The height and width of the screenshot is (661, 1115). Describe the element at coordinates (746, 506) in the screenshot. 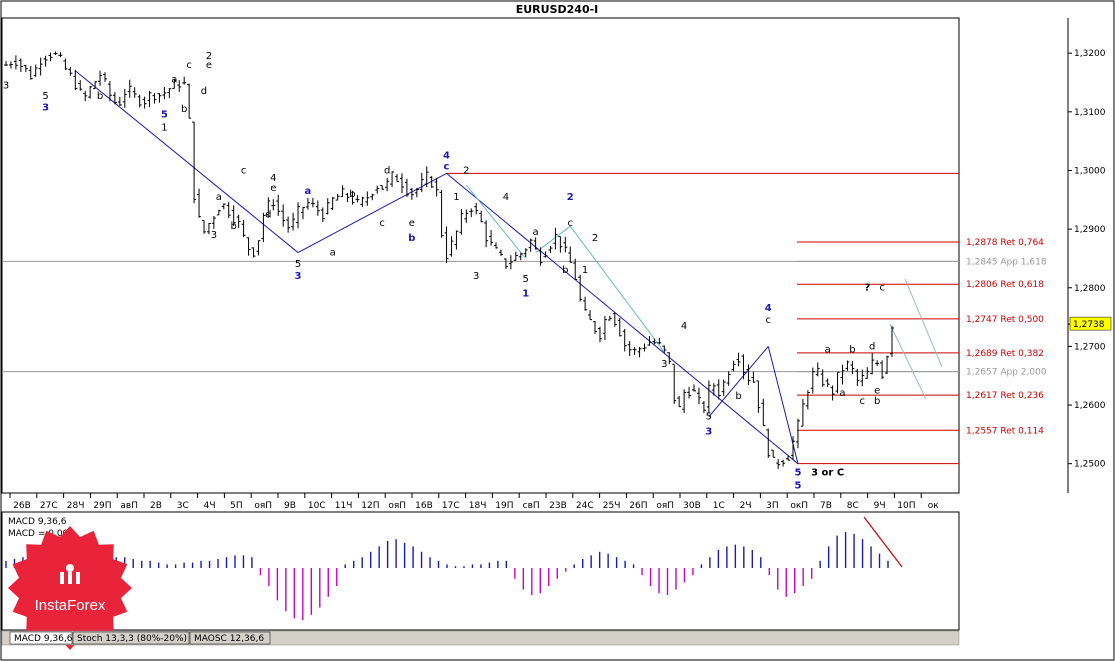

I see `time-tick-label: 2Ч` at that location.